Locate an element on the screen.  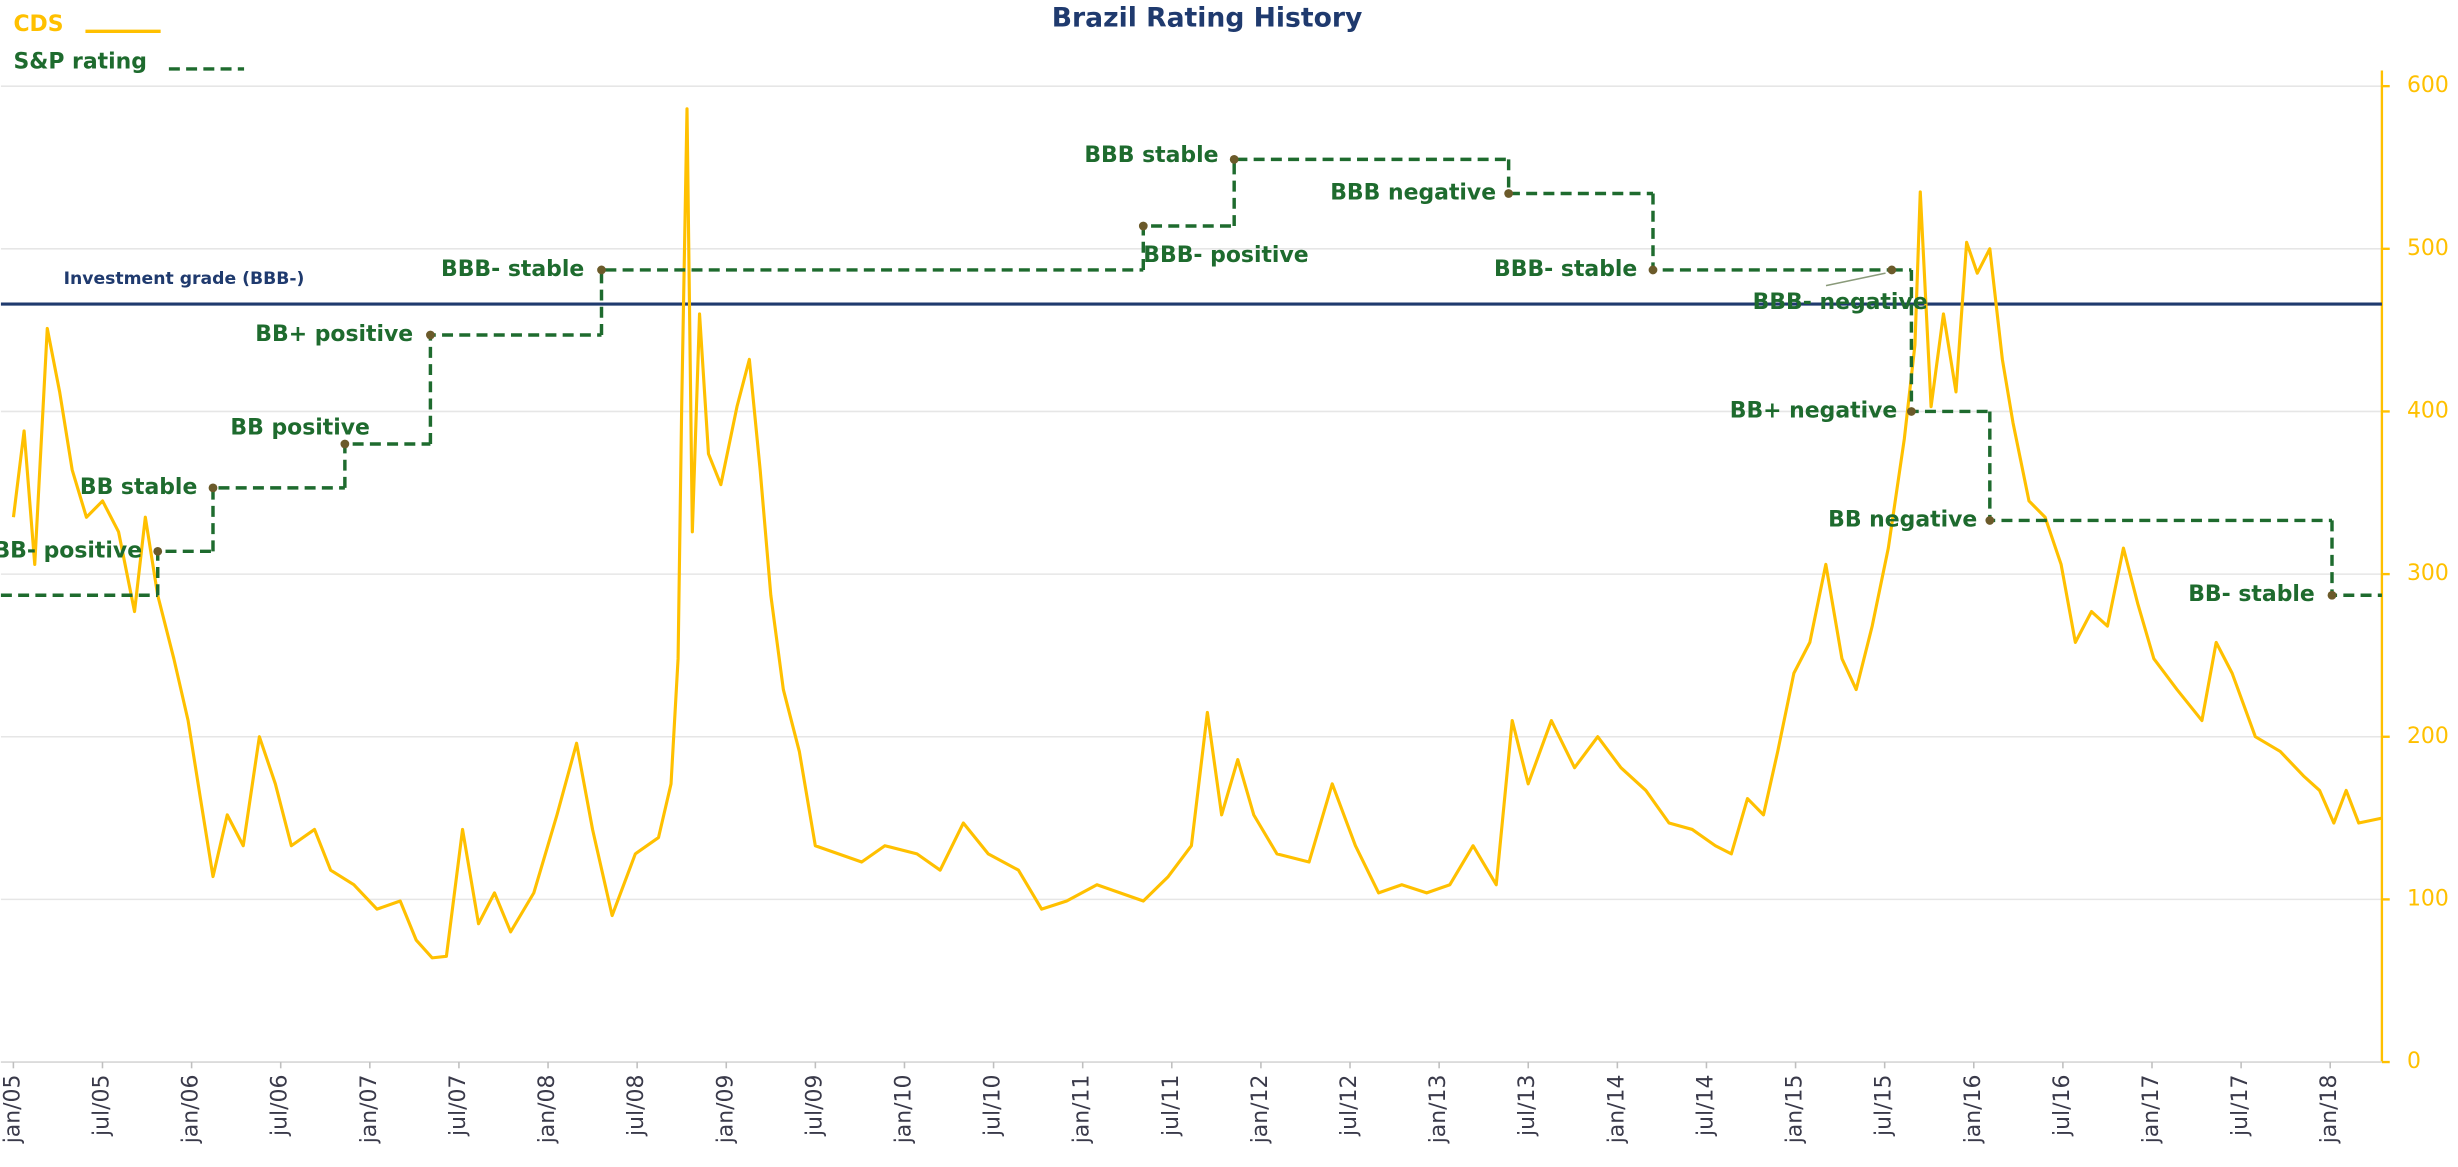
y-tick-label: 100 is located at coordinates (2428, 898).